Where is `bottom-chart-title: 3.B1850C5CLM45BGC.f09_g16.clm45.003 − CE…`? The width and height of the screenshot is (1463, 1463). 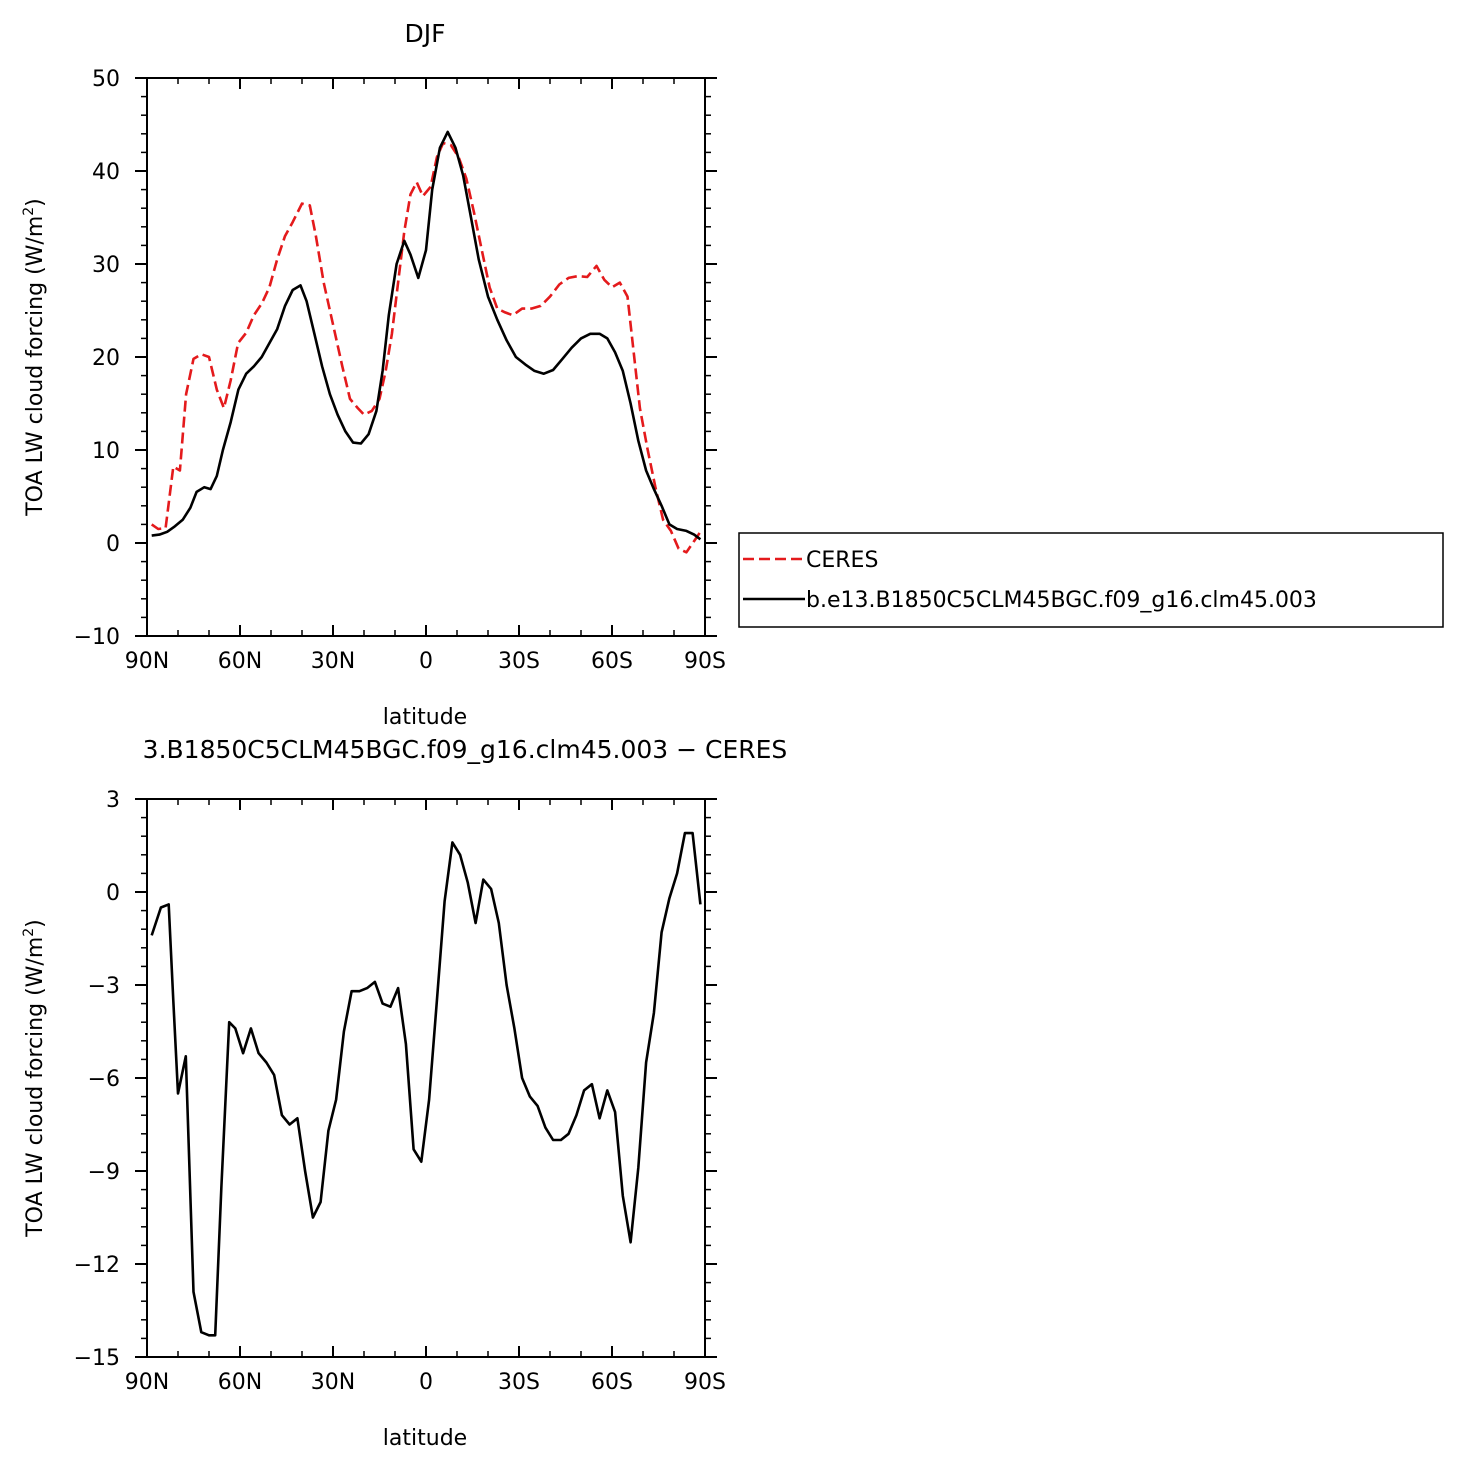
bottom-chart-title: 3.B1850C5CLM45BGC.f09_g16.clm45.003 − CE… is located at coordinates (465, 749).